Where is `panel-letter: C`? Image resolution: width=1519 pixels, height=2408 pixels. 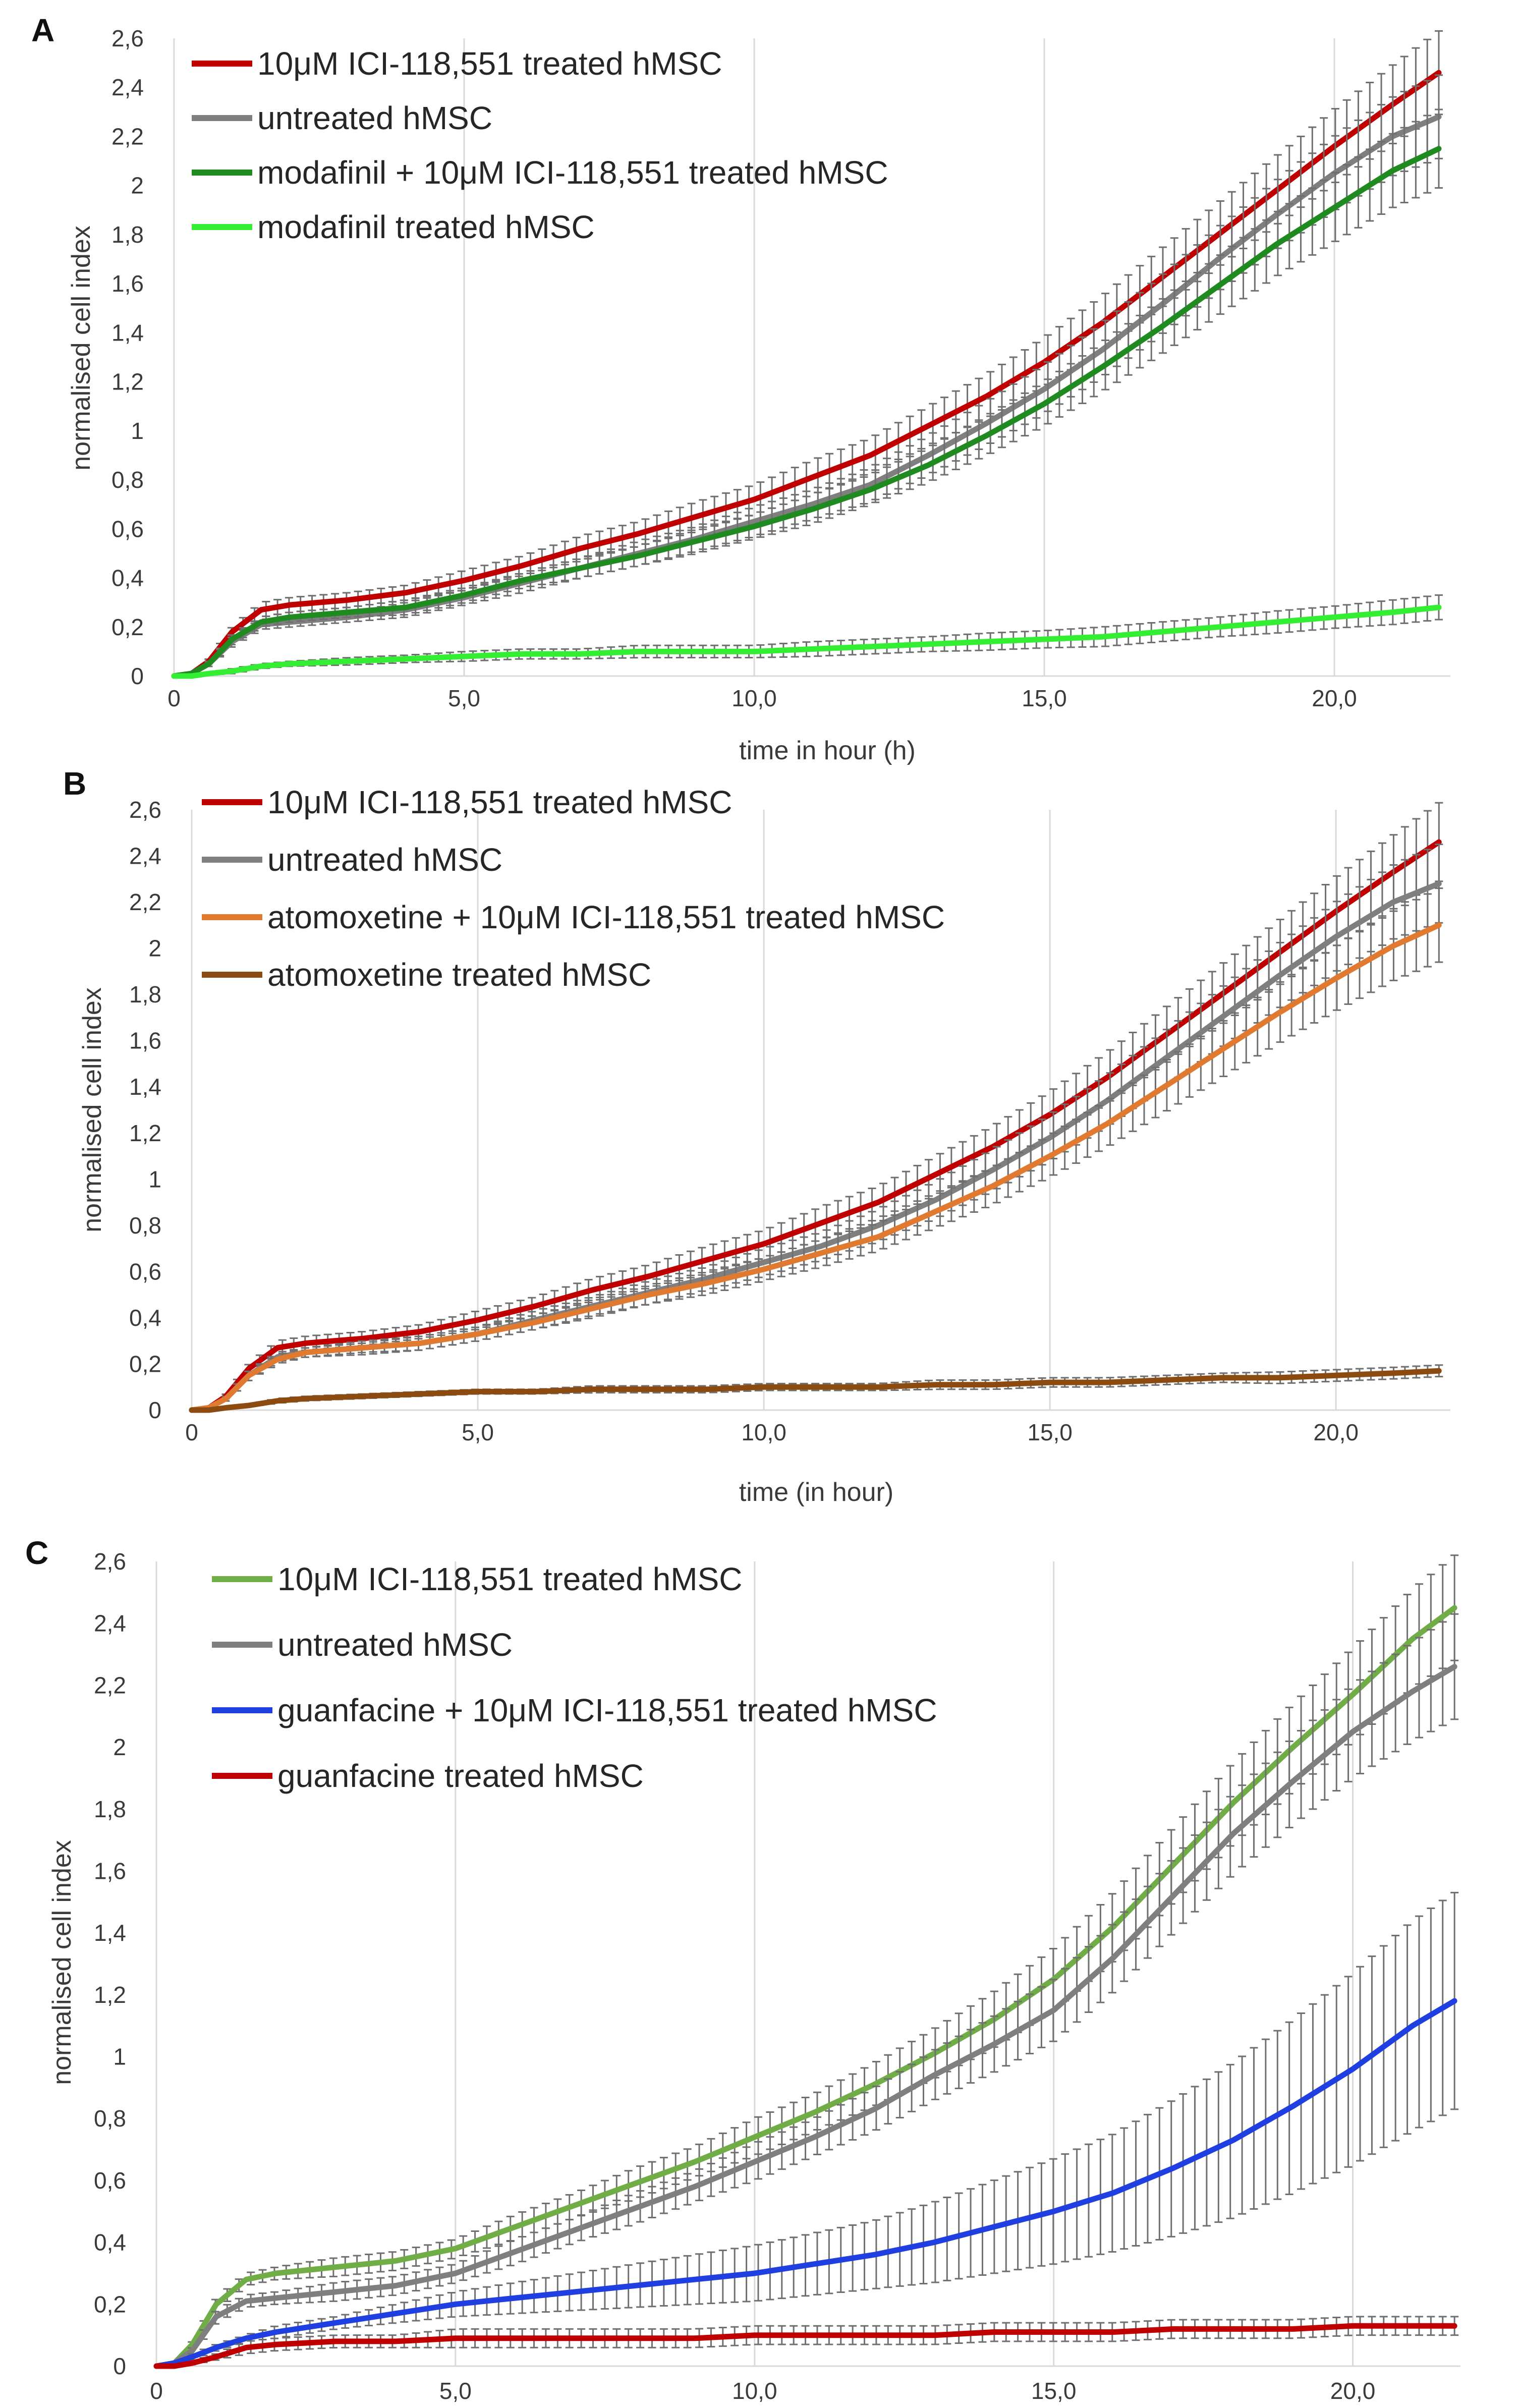 panel-letter: C is located at coordinates (36, 1553).